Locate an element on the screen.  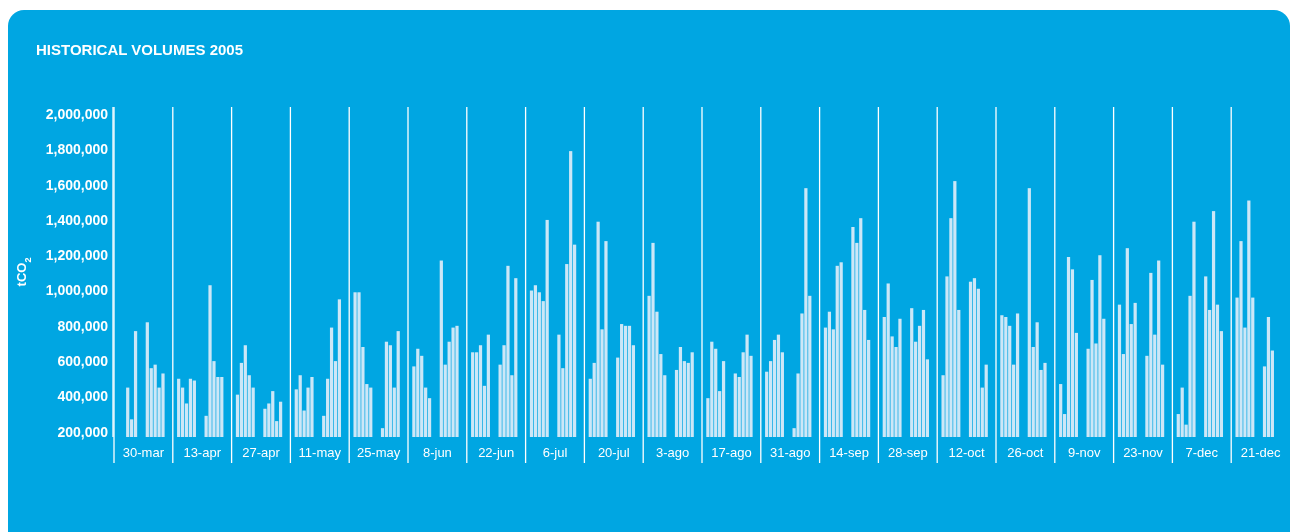
x-tick-label: 27-apr is located at coordinates (261, 452).